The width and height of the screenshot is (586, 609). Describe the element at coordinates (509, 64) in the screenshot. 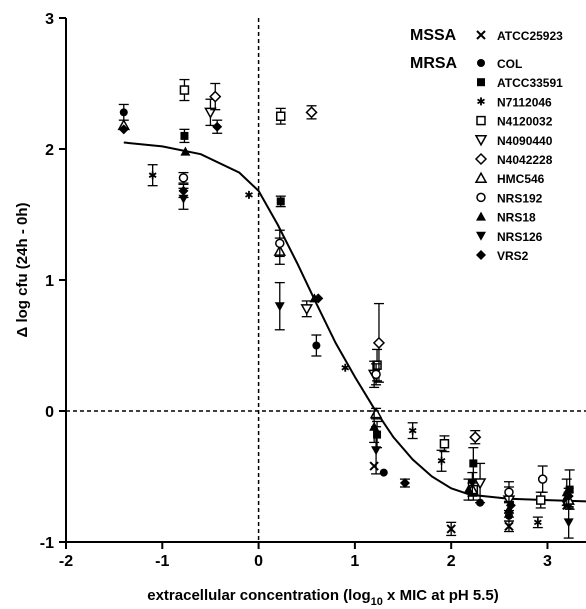

I see `legend-entry-label: COL` at that location.